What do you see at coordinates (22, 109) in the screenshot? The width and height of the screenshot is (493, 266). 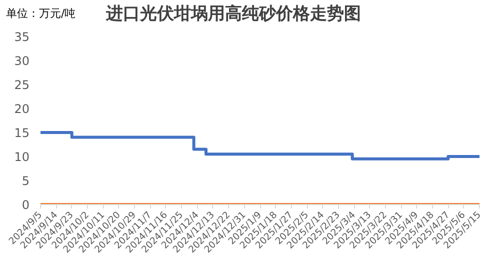 I see `y-tick-label: 20` at bounding box center [22, 109].